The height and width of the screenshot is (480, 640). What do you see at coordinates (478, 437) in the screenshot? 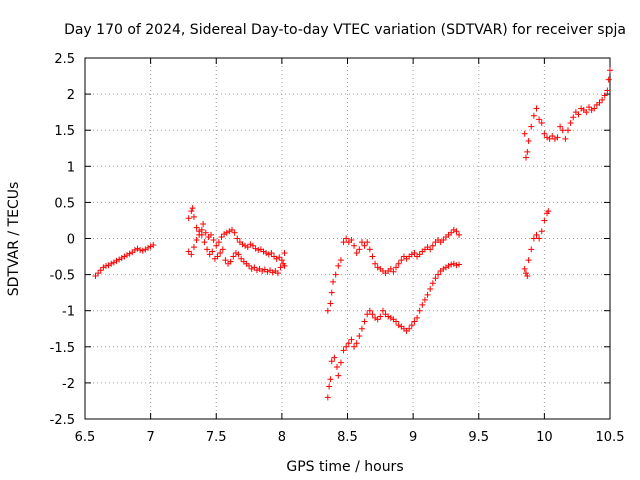
I see `x-tick-label: 9.5` at bounding box center [478, 437].